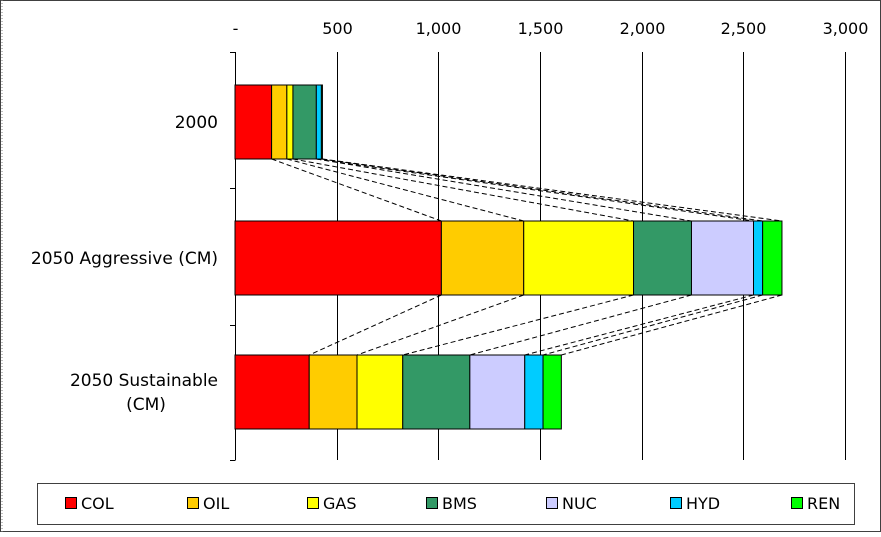  What do you see at coordinates (193, 503) in the screenshot?
I see `legend-swatch-oil` at bounding box center [193, 503].